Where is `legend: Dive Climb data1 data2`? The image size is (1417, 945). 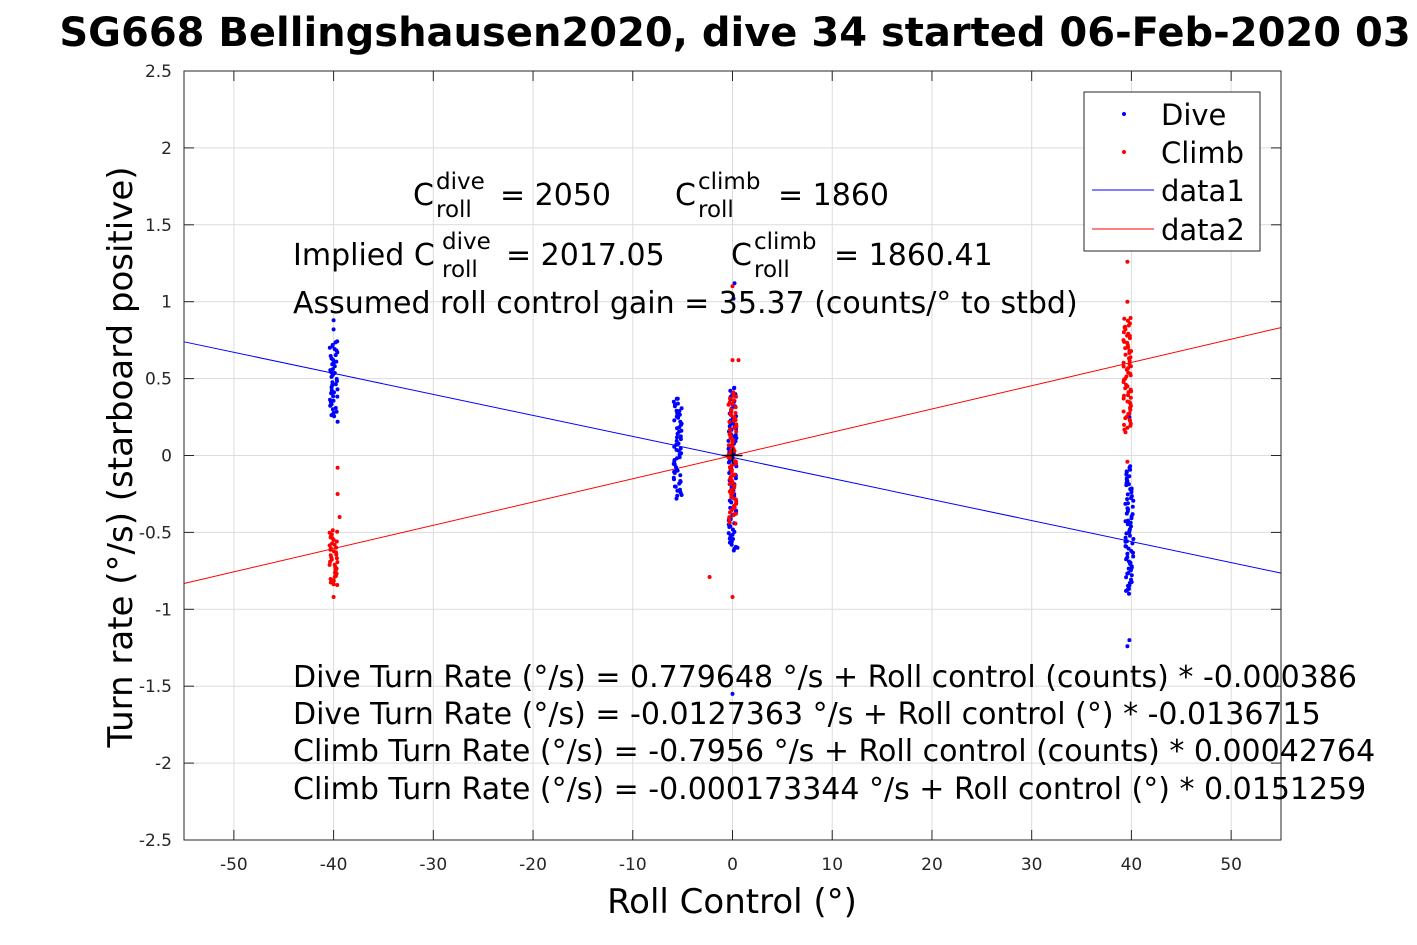 legend: Dive Climb data1 data2 is located at coordinates (1172, 171).